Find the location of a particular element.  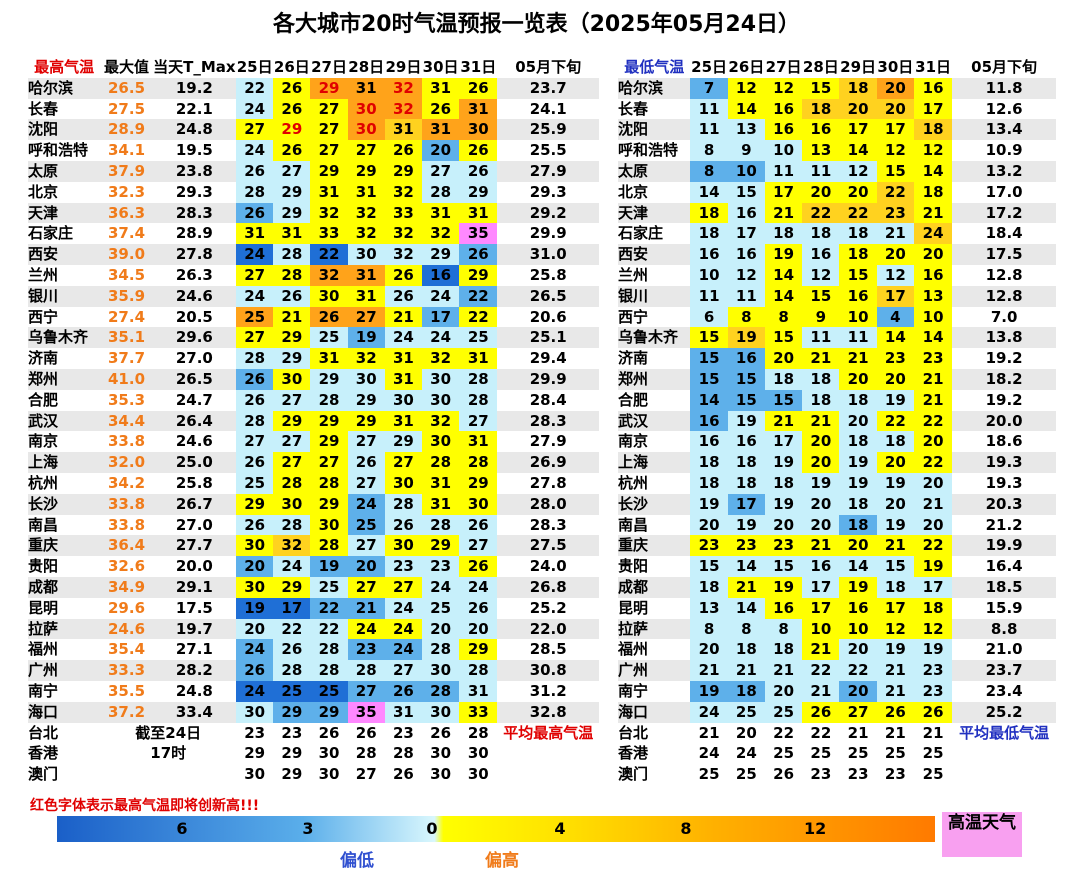

average: 29.3 is located at coordinates (548, 191).